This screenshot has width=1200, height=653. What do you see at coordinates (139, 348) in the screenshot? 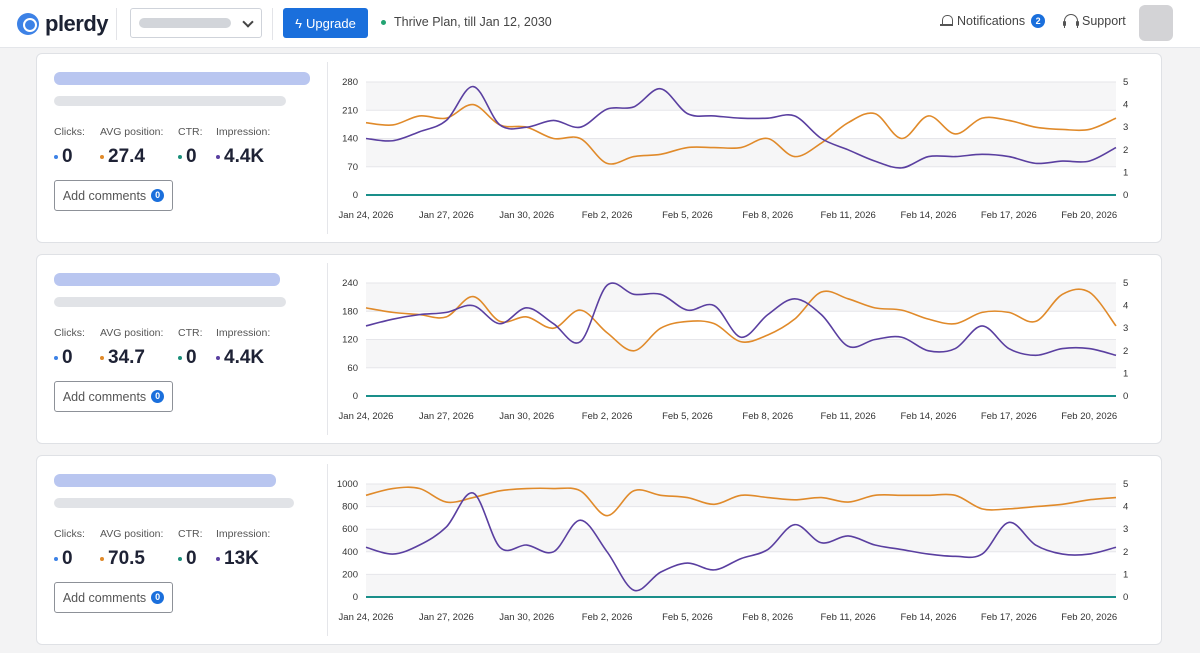
I see `metric: AVG position: 34.7` at bounding box center [139, 348].